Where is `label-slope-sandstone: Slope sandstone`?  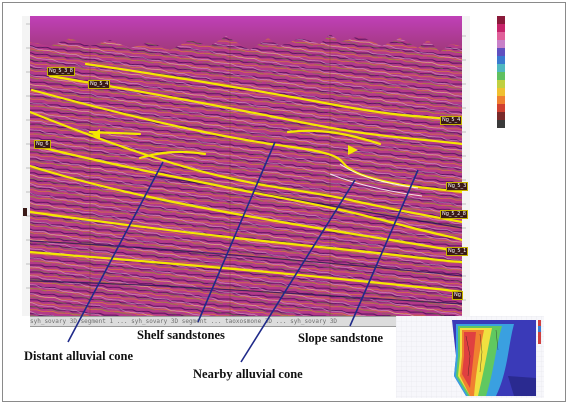
label-slope-sandstone: Slope sandstone is located at coordinates (341, 338).